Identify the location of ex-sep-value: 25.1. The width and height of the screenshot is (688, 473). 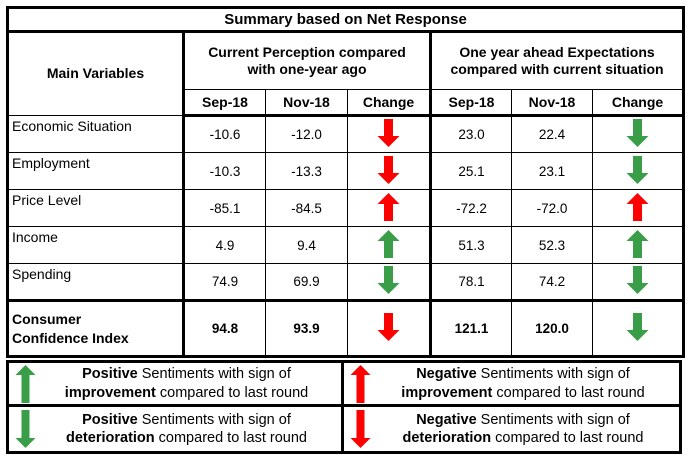
(471, 171).